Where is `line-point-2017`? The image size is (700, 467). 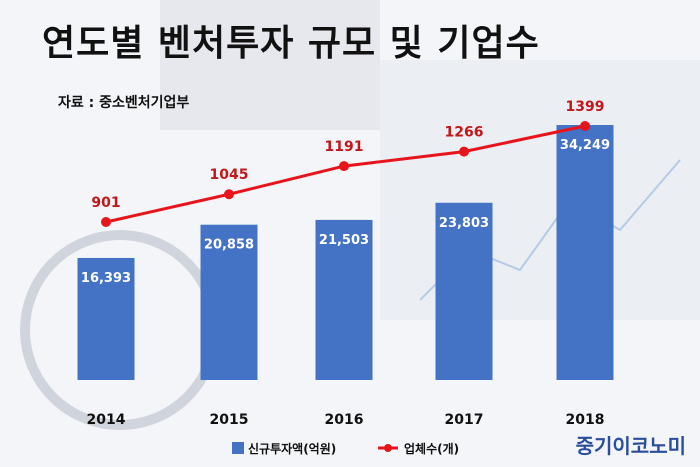
line-point-2017 is located at coordinates (464, 151).